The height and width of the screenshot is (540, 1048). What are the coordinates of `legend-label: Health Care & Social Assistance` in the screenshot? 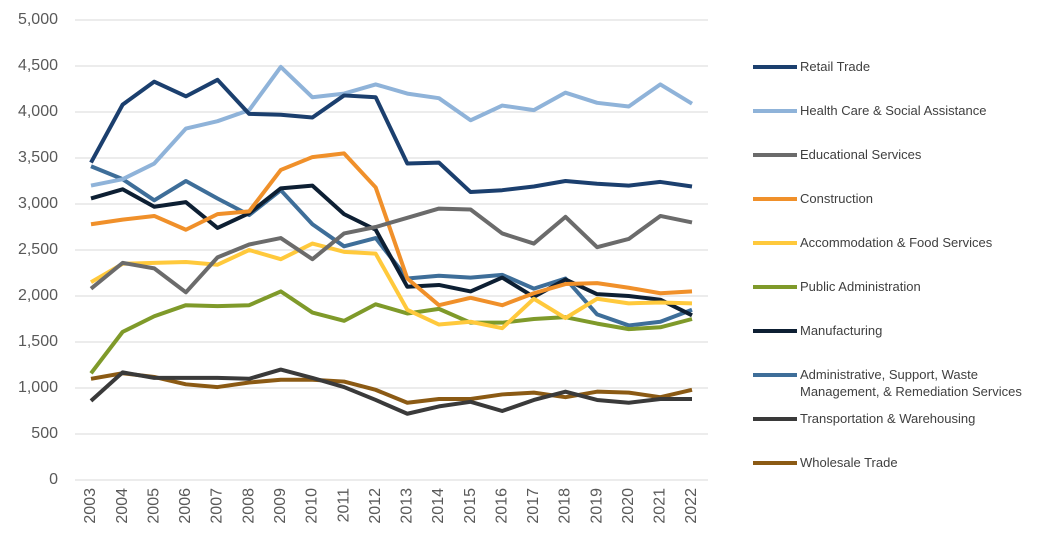 It's located at (893, 110).